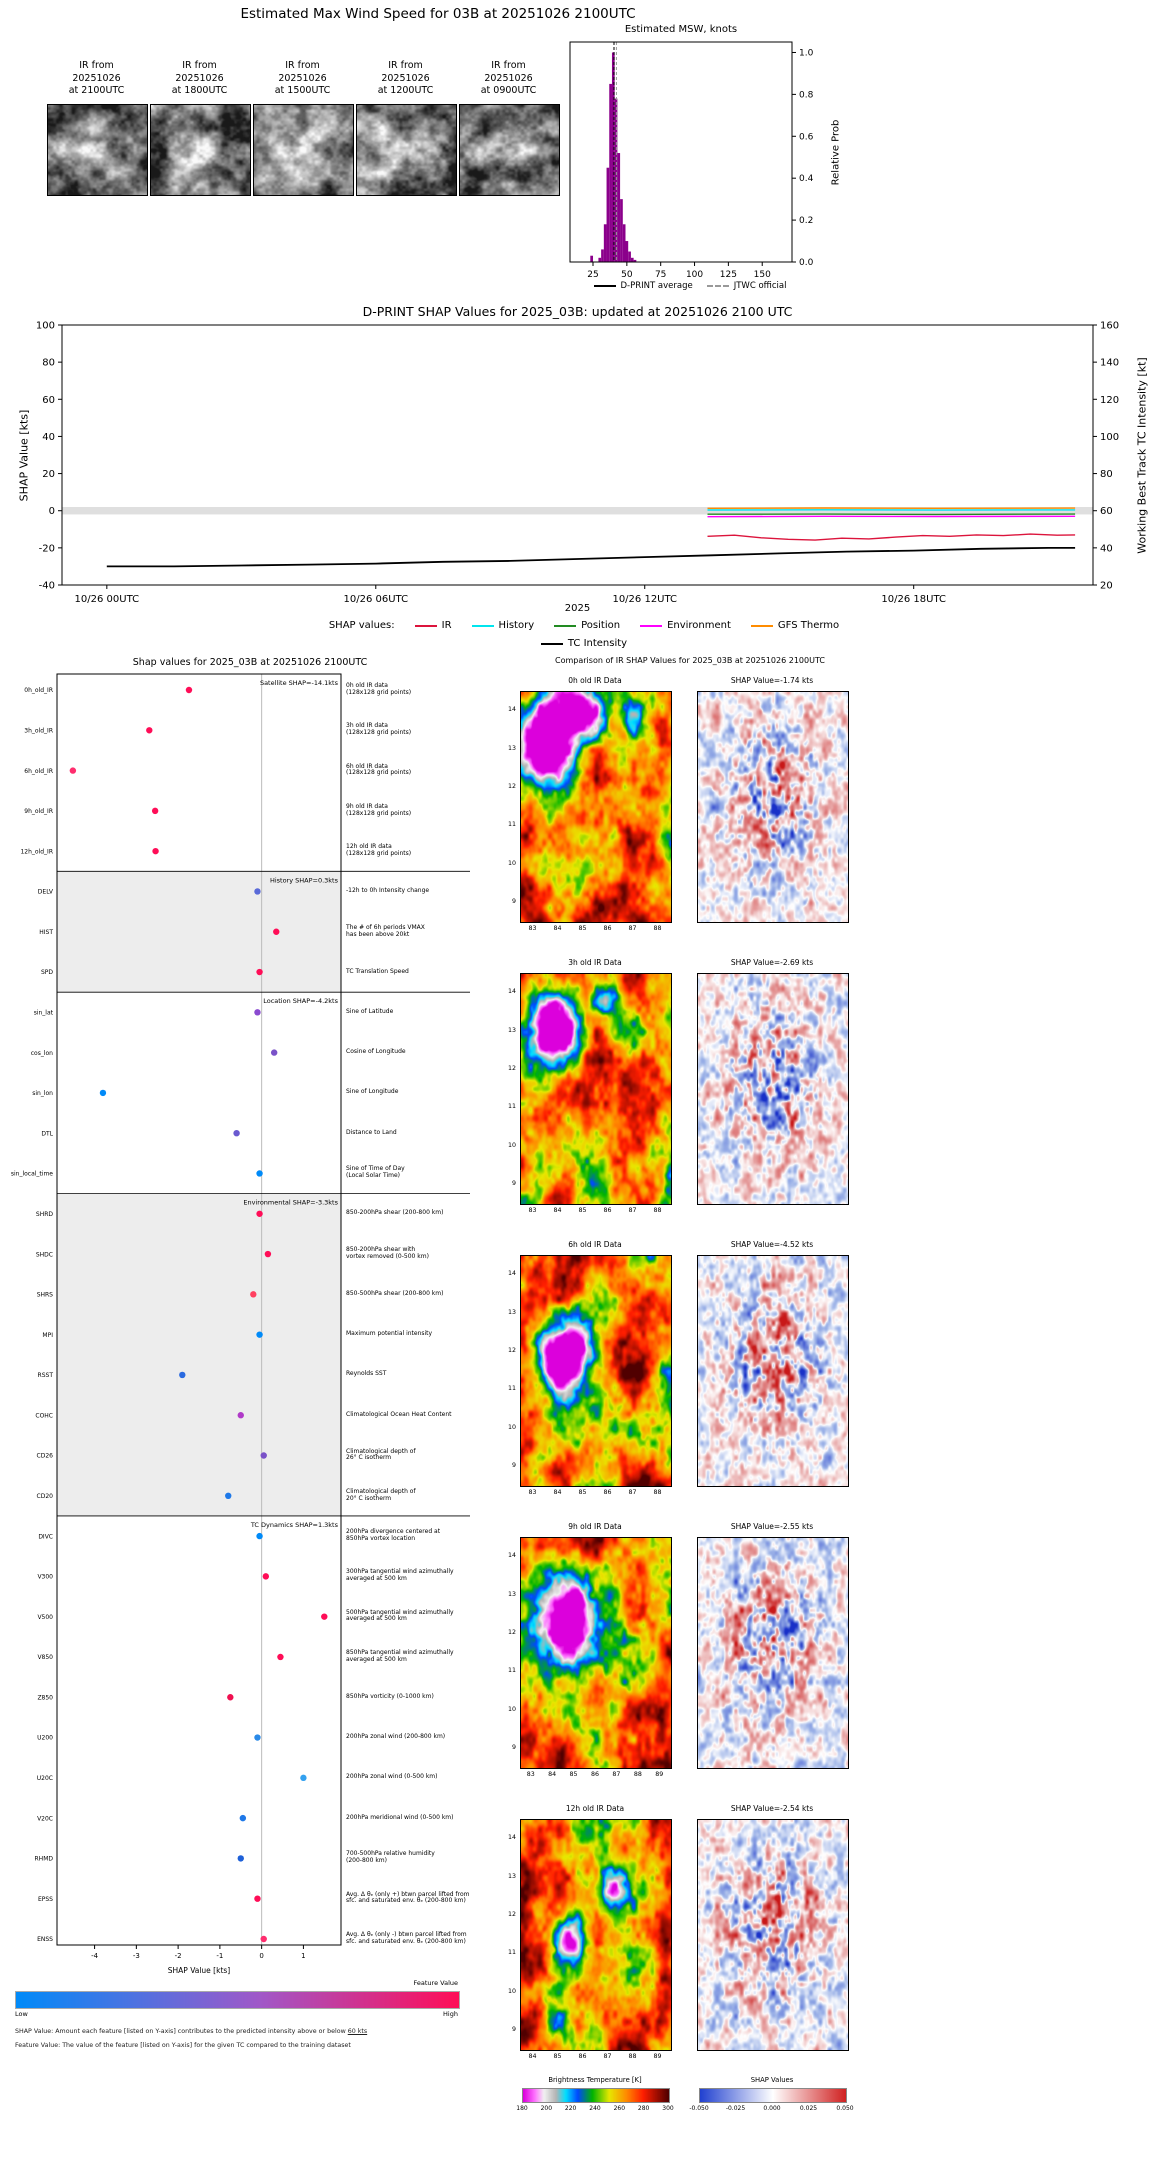 This screenshot has width=1168, height=2158. What do you see at coordinates (632, 2056) in the screenshot?
I see `lon-tick-label: 88` at bounding box center [632, 2056].